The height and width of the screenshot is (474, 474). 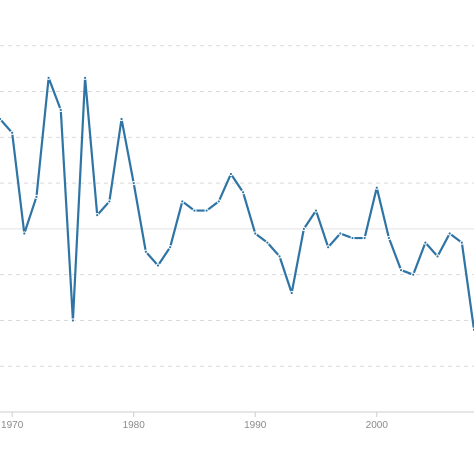 I want to click on x-tick-label: 1970, so click(x=12, y=425).